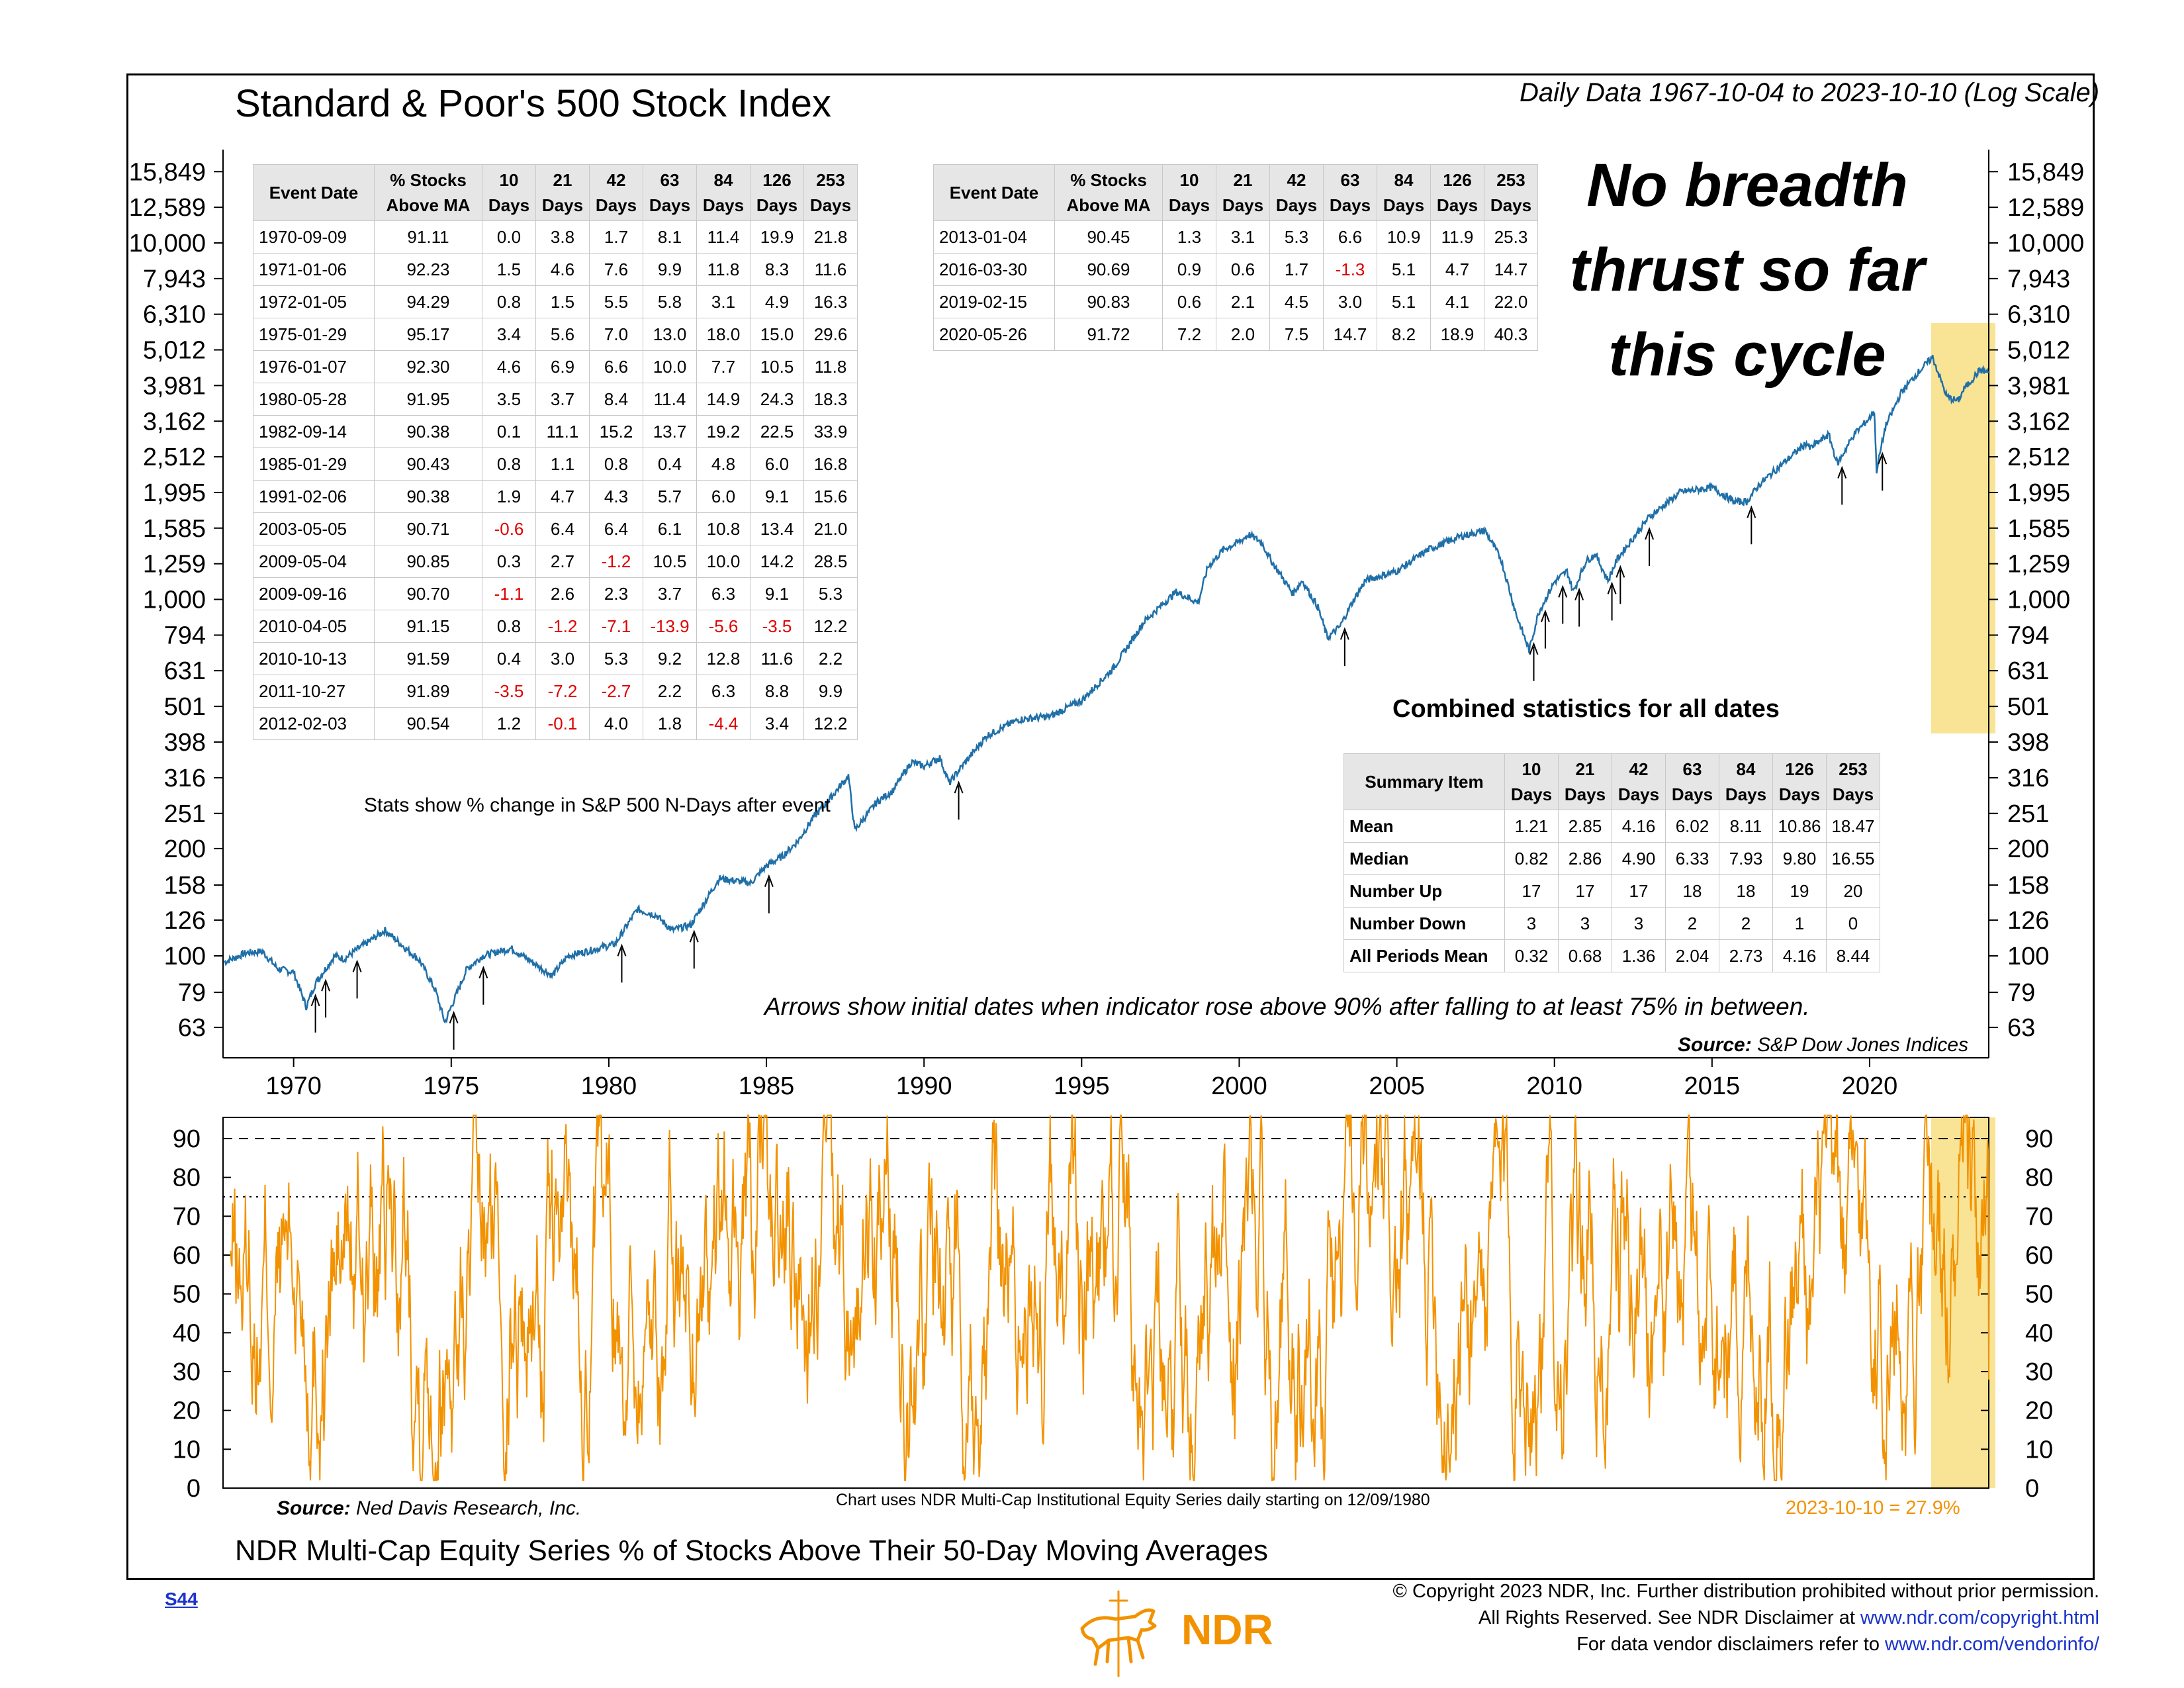 This screenshot has height=1688, width=2184. I want to click on table-cell: 94.29, so click(428, 301).